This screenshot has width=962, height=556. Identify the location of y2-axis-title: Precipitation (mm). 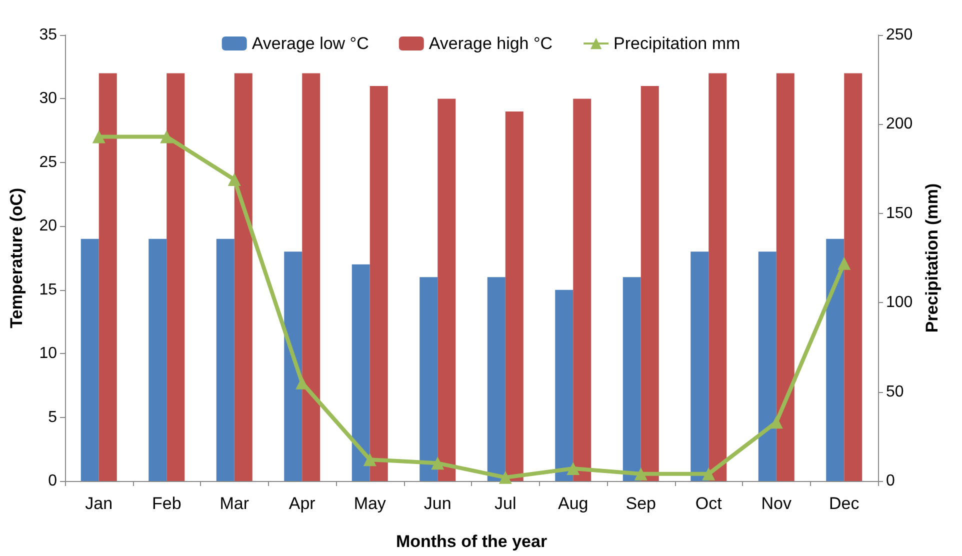
(932, 258).